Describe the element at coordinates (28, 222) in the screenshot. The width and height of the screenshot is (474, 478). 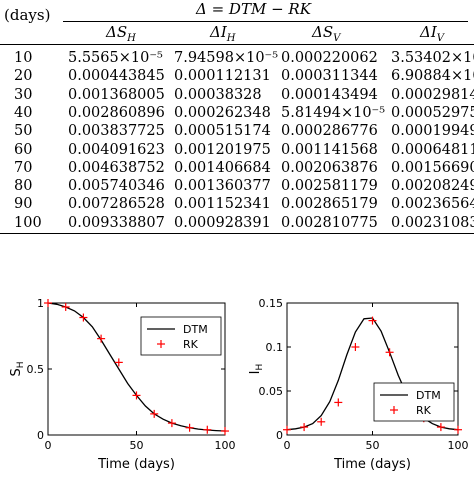
I see `row-day-cell: 100` at that location.